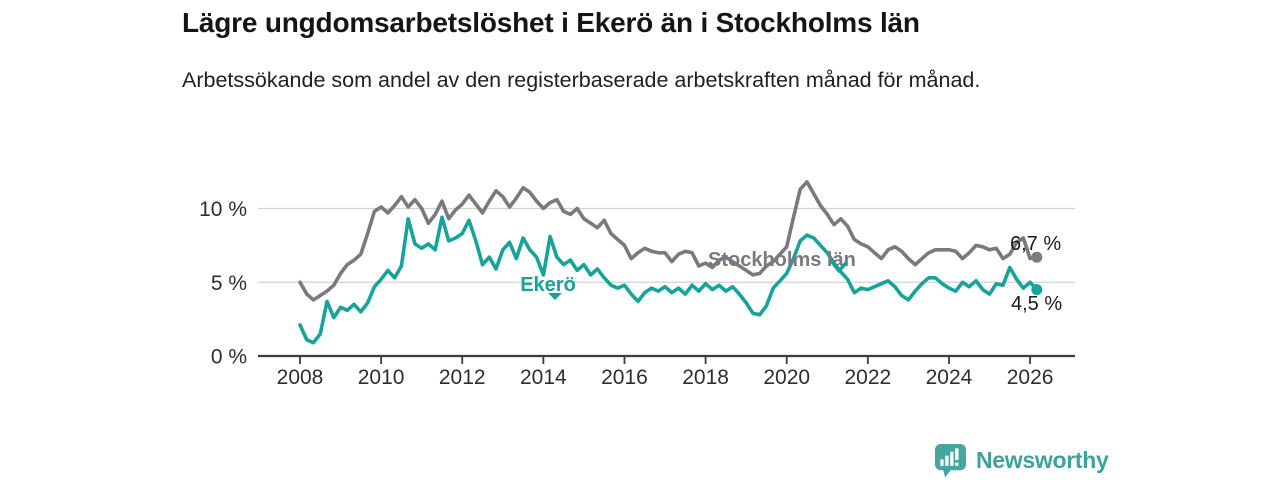 The width and height of the screenshot is (1280, 480). Describe the element at coordinates (950, 460) in the screenshot. I see `newsworthy-logo-icon` at that location.